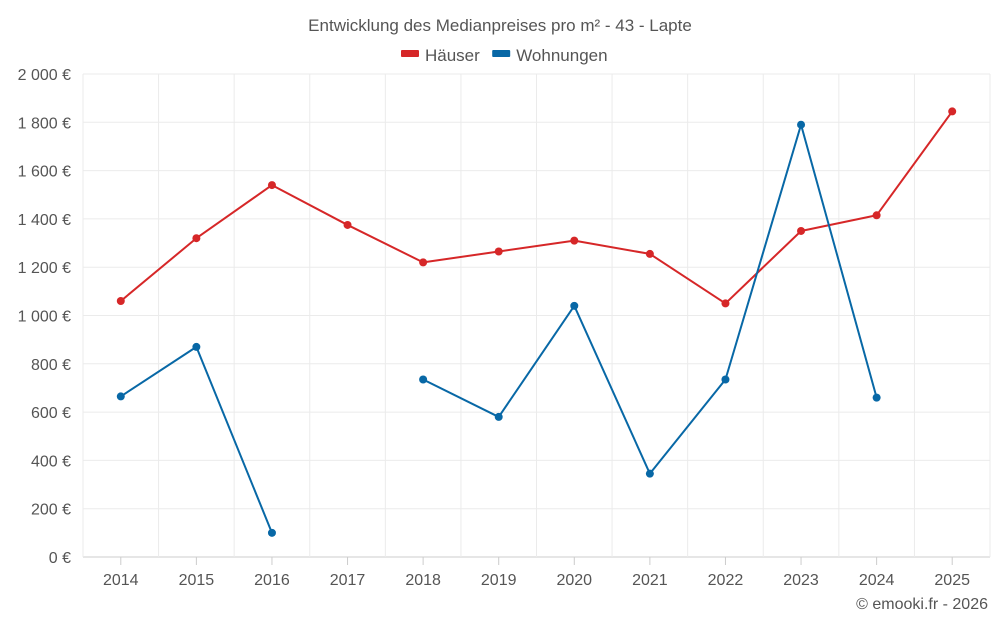 The width and height of the screenshot is (1000, 625). Describe the element at coordinates (877, 580) in the screenshot. I see `x-tick-label: 2024` at that location.